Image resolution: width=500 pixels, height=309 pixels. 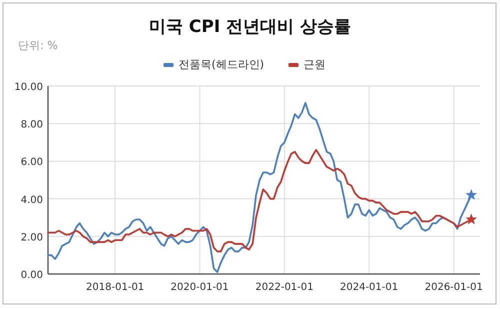 What do you see at coordinates (250, 27) in the screenshot?
I see `chart-title: 미국 CPI 전년대비 상승률` at bounding box center [250, 27].